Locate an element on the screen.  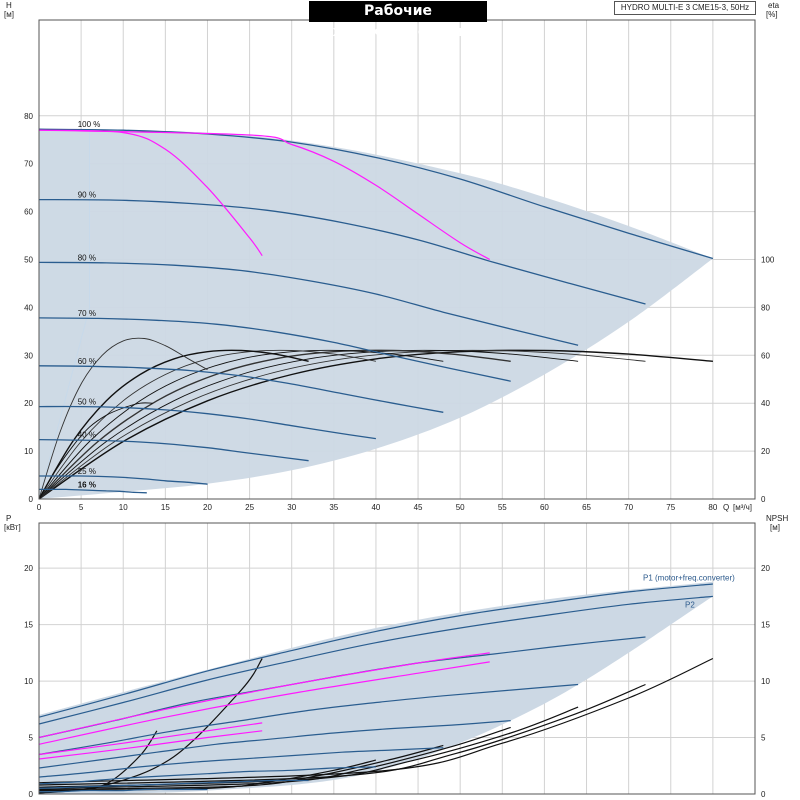
speed-label: 16 % is located at coordinates (87, 484).